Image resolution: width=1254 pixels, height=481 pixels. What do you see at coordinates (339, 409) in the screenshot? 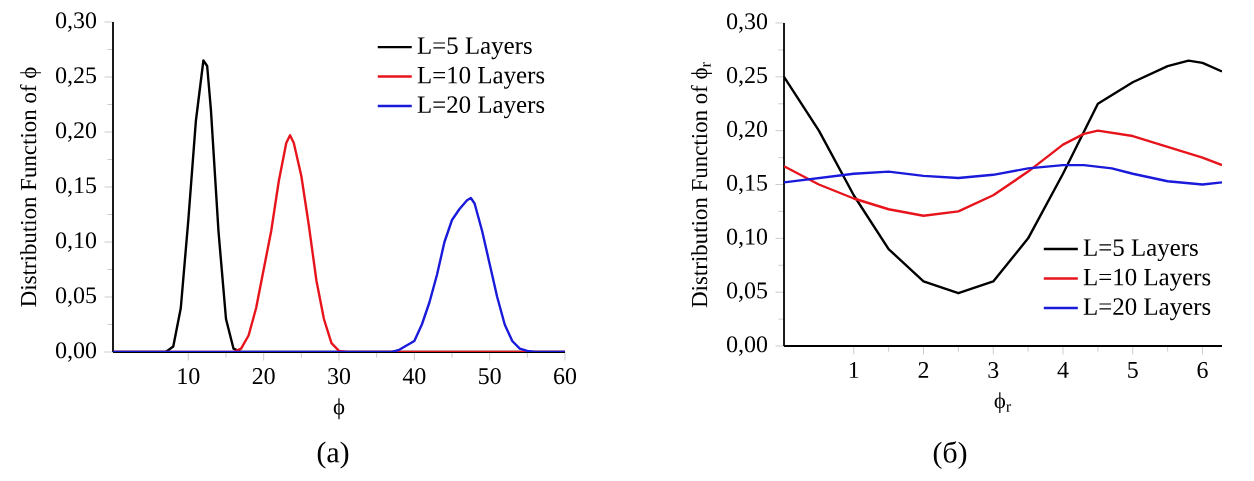
I see `x-axis-title: ϕ` at bounding box center [339, 409].